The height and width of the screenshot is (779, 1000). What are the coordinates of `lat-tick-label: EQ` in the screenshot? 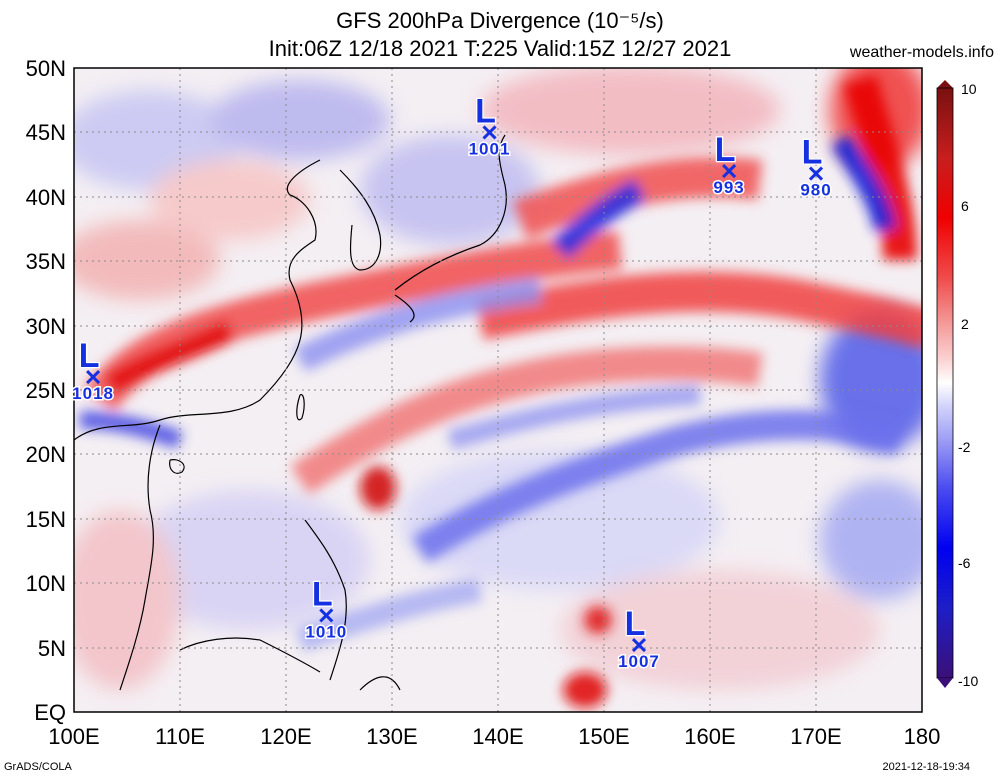 It's located at (50, 712).